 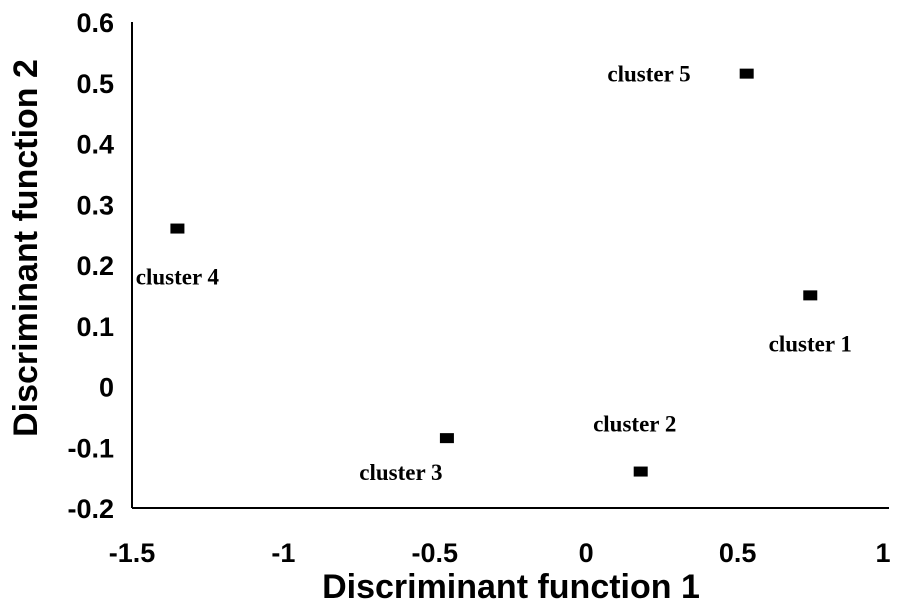 What do you see at coordinates (90, 448) in the screenshot?
I see `y-tick-label: -0.1` at bounding box center [90, 448].